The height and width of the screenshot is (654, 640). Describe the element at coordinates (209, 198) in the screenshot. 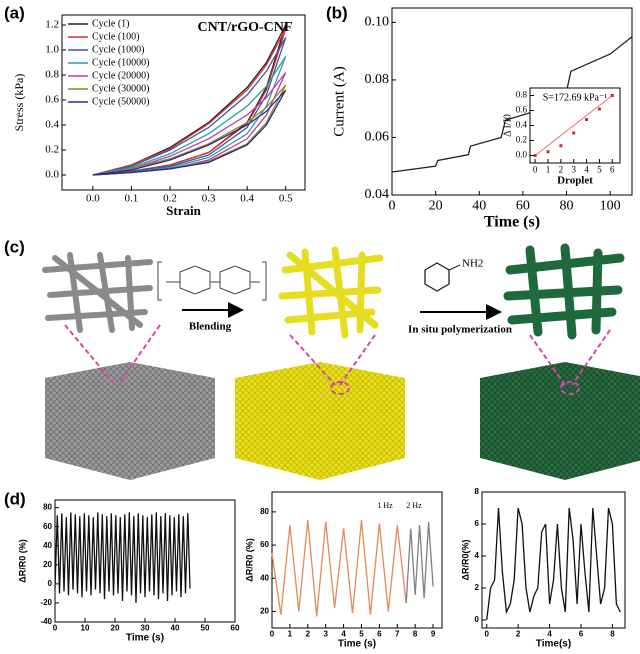

I see `x-tick-label: 0.3` at that location.